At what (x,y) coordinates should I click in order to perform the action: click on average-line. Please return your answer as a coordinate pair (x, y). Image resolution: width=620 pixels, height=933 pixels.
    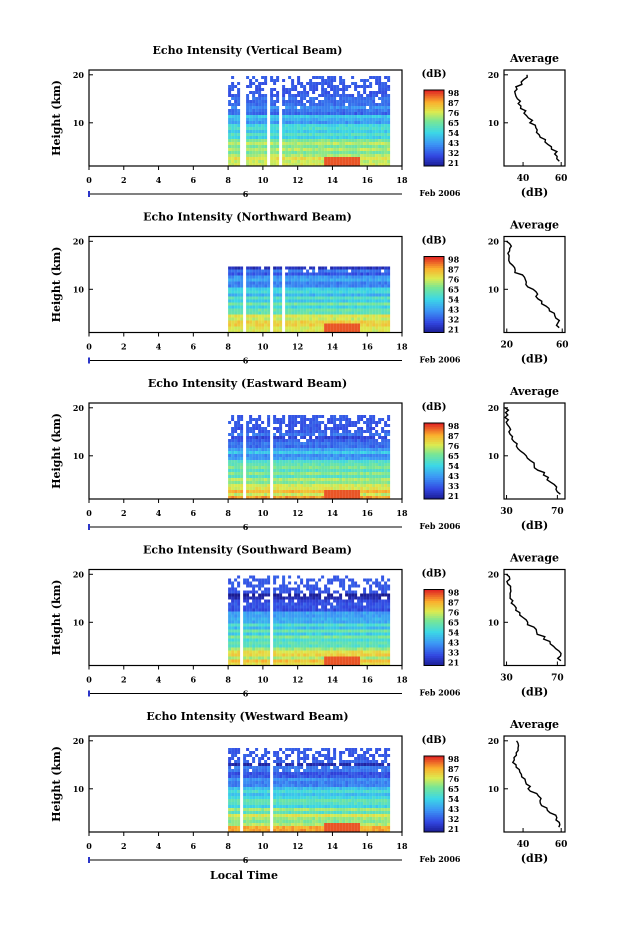
    Looking at the image, I should click on (532, 451).